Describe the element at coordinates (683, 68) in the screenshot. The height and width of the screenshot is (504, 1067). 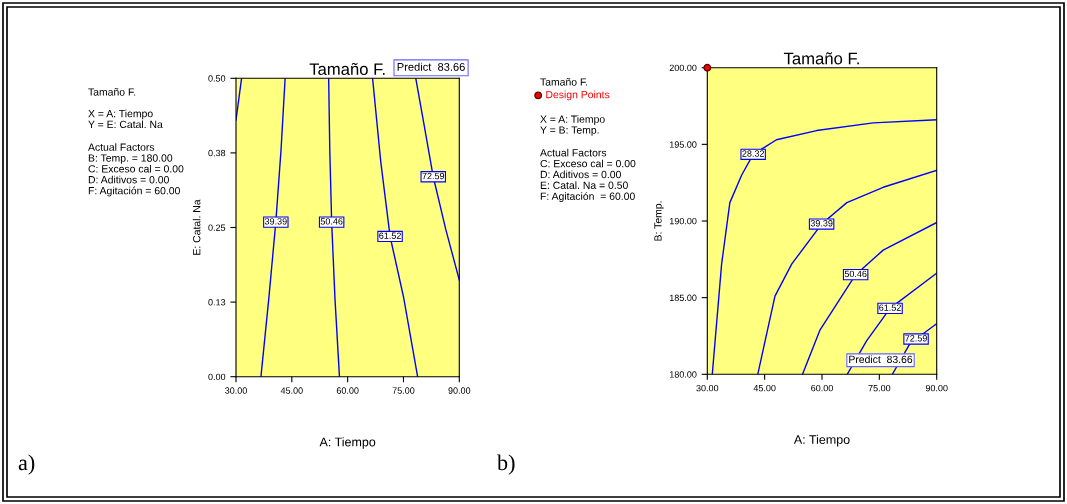
I see `y-tick-label: 200.00` at that location.